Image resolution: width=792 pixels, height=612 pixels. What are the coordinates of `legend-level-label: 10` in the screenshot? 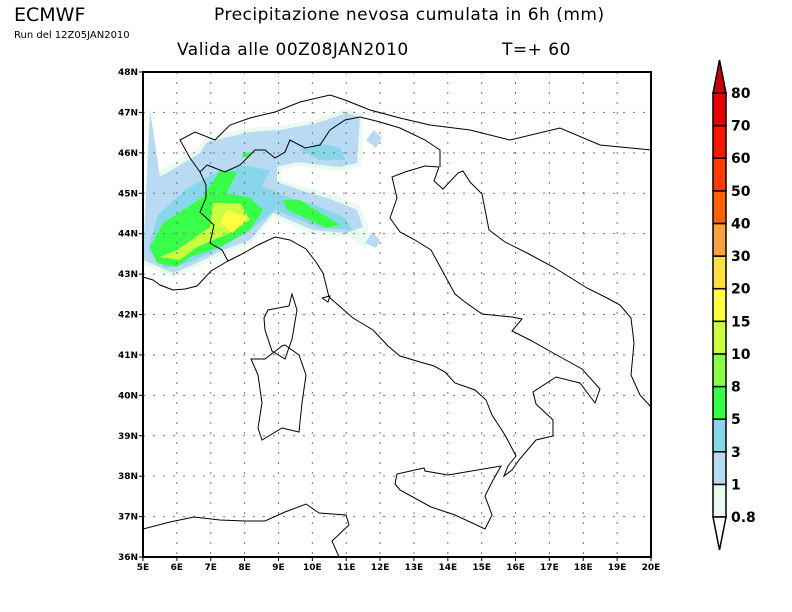 It's located at (741, 355).